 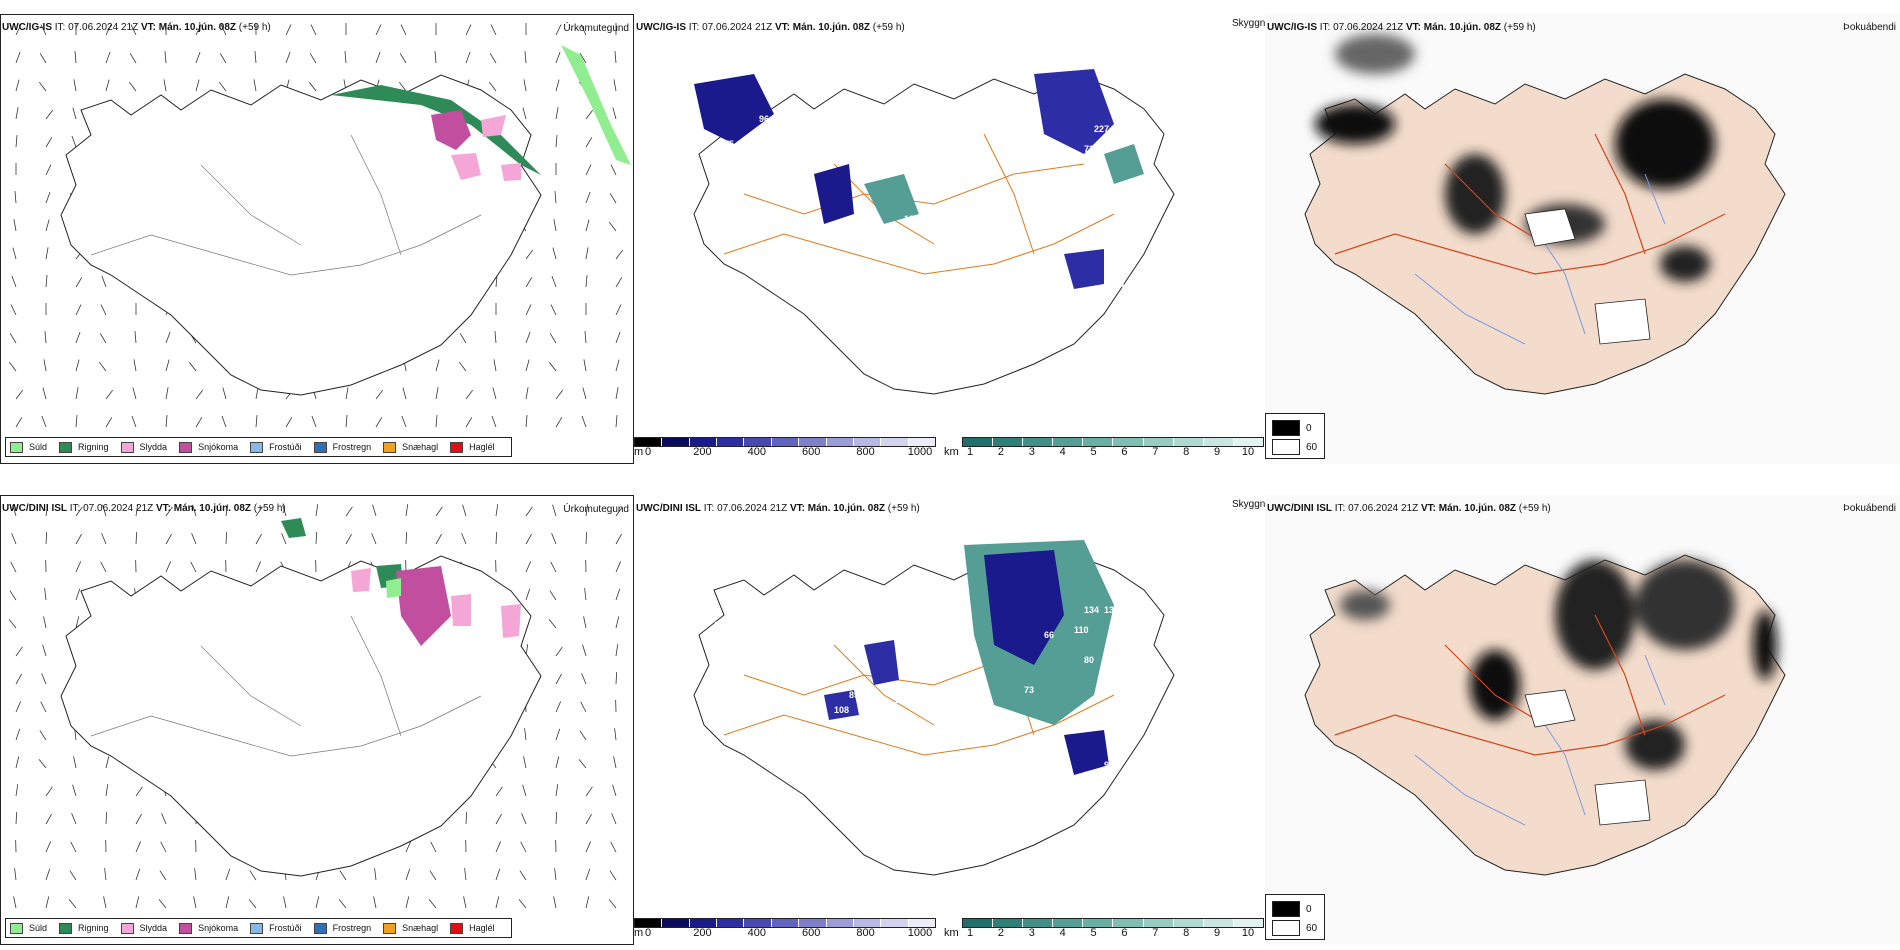 I want to click on fog-value-bottom: 60, so click(x=1312, y=447).